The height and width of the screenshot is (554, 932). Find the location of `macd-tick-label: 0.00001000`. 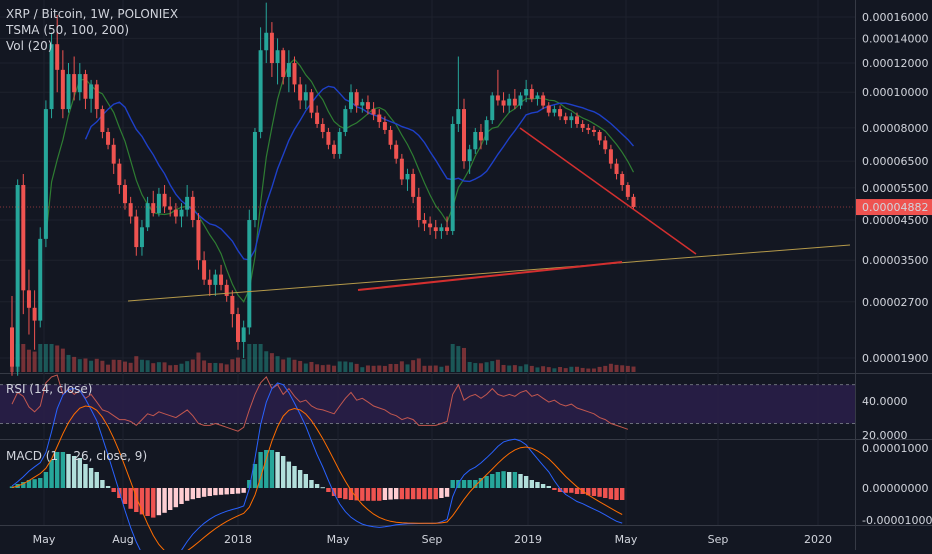

macd-tick-label: 0.00001000 is located at coordinates (895, 448).